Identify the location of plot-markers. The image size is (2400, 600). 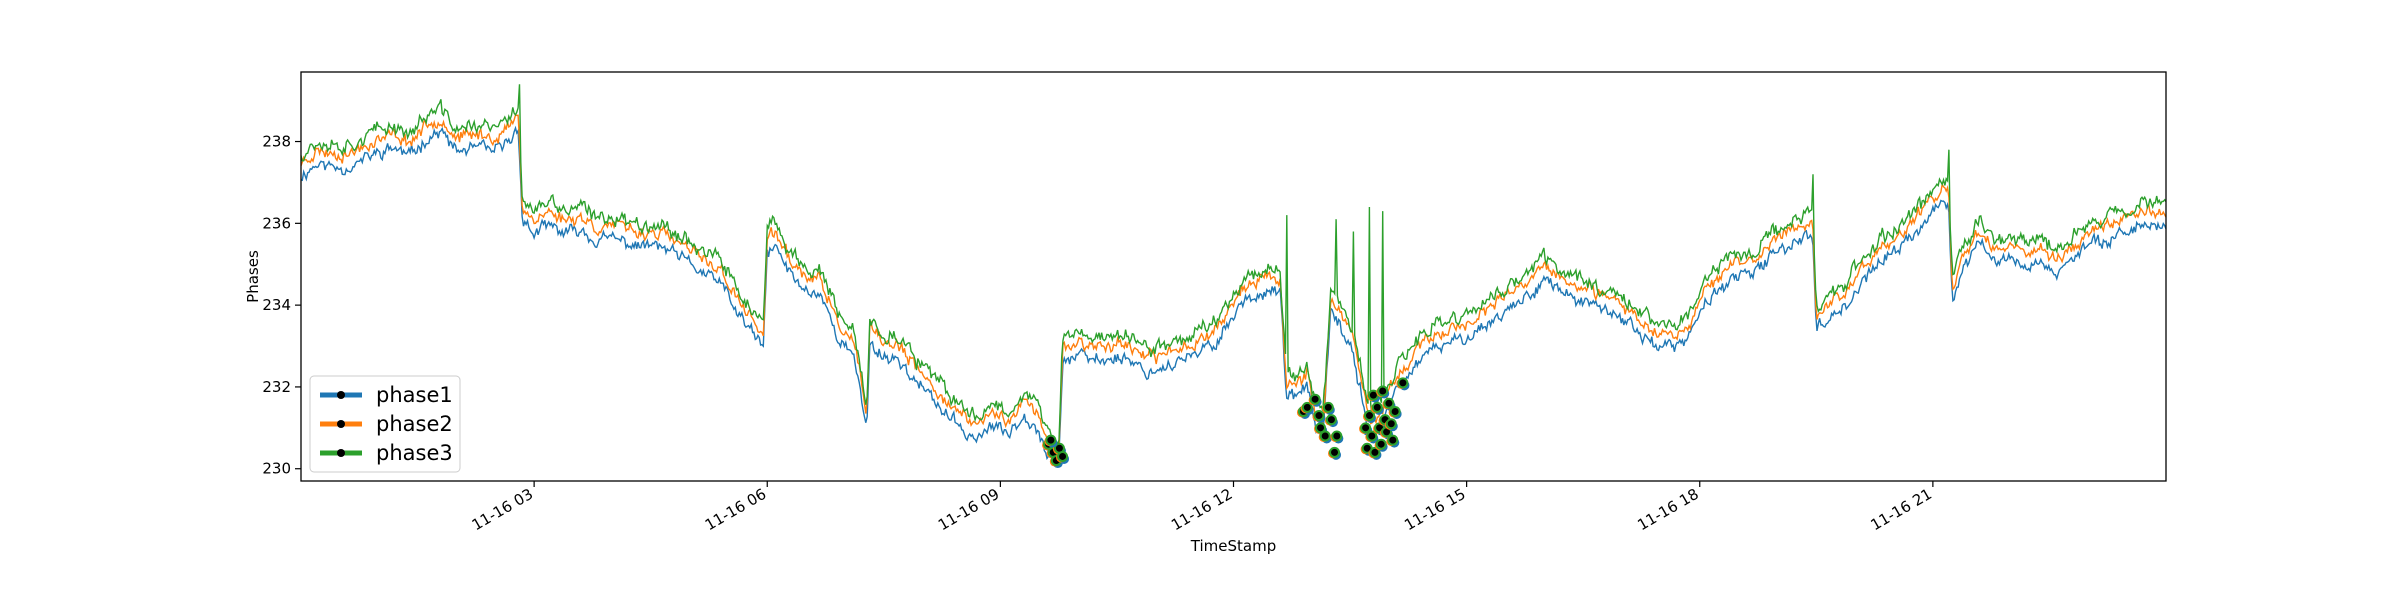
(1226, 423).